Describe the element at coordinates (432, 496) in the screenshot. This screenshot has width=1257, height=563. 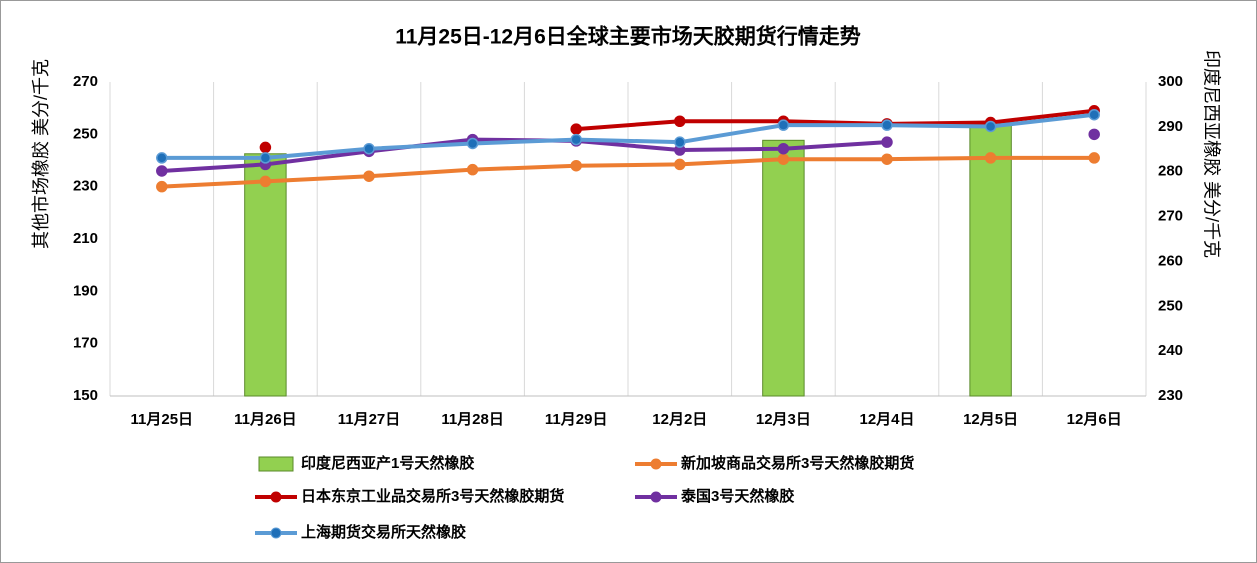
I see `legend-label: 日本东京工业品交易所3号天然橡胶期货` at that location.